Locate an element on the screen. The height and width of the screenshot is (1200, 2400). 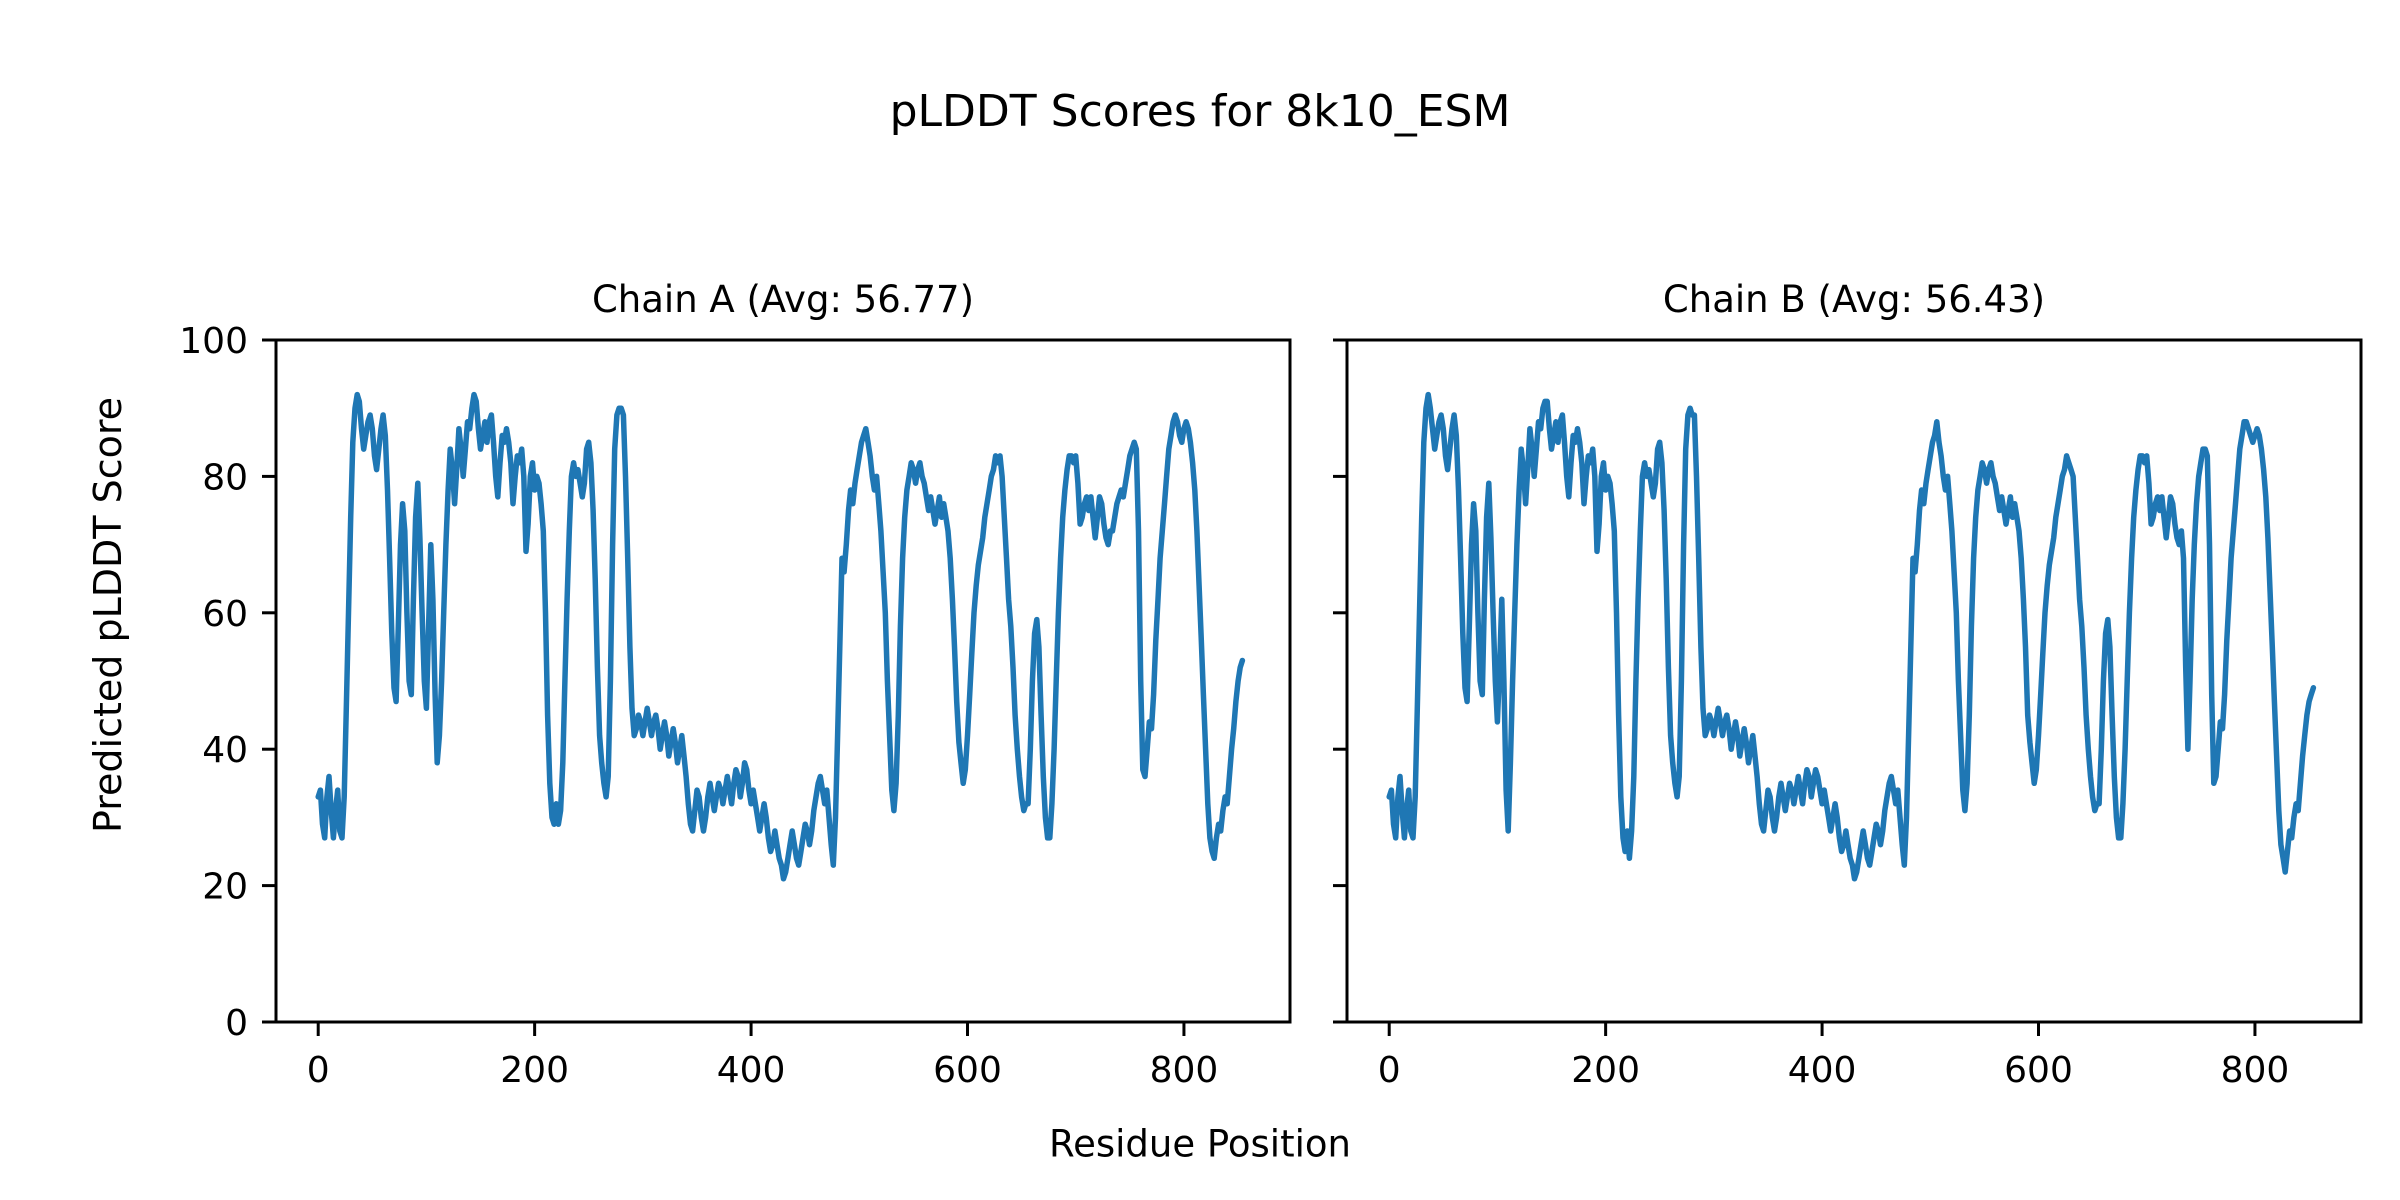
chain-a-y-tick-label: 40 is located at coordinates (225, 750).